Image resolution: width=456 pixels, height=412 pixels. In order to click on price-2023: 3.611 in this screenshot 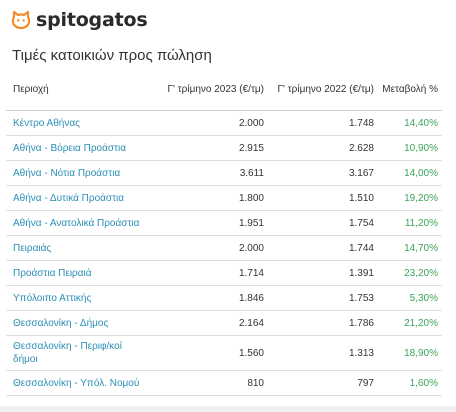, I will do `click(208, 173)`.